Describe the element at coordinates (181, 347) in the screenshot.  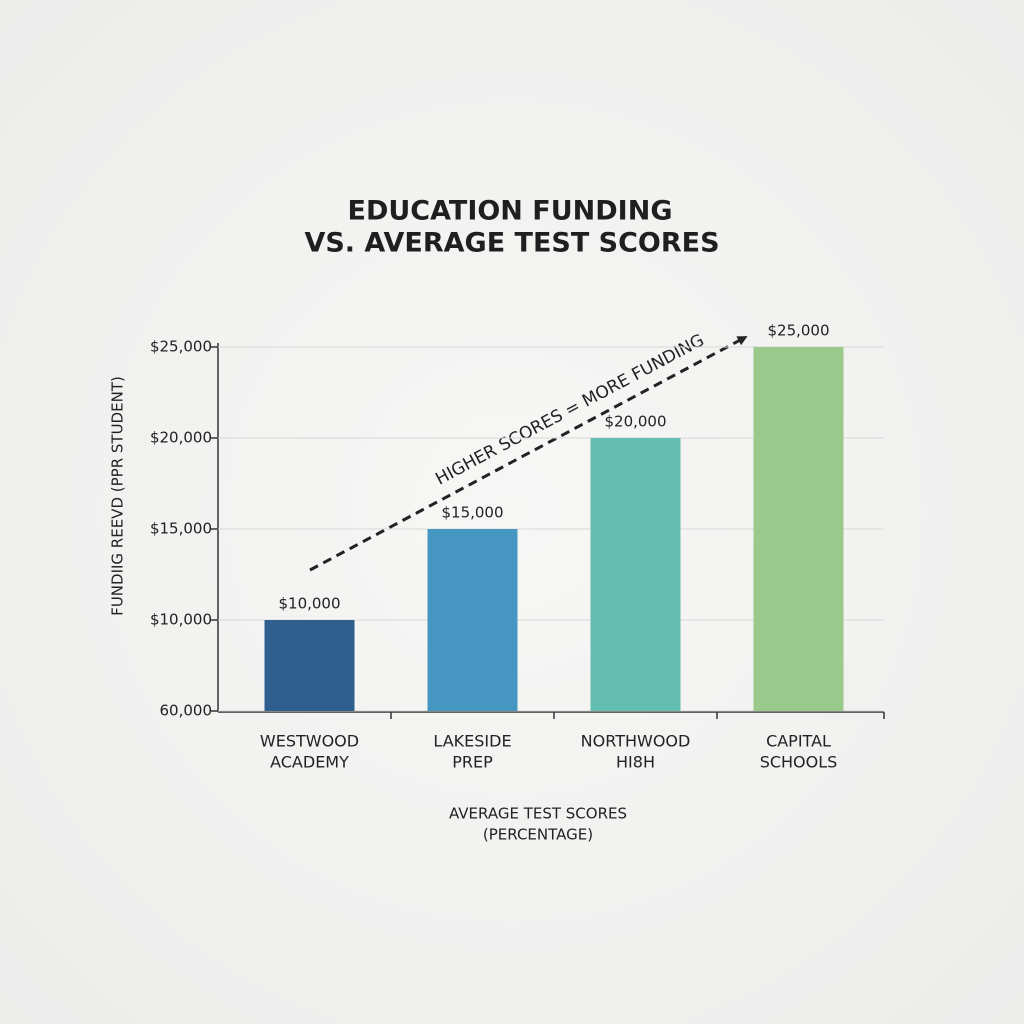
I see `y-tick-label: $25,000` at that location.